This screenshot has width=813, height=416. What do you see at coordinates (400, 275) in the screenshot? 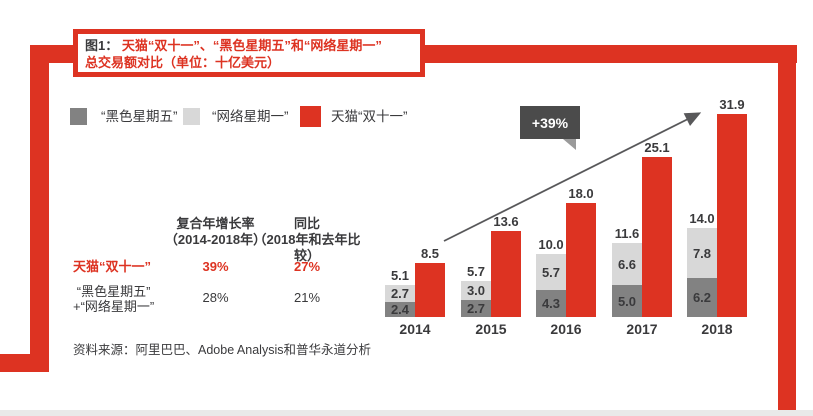
I see `stack-total-label: 5.1` at bounding box center [400, 275].